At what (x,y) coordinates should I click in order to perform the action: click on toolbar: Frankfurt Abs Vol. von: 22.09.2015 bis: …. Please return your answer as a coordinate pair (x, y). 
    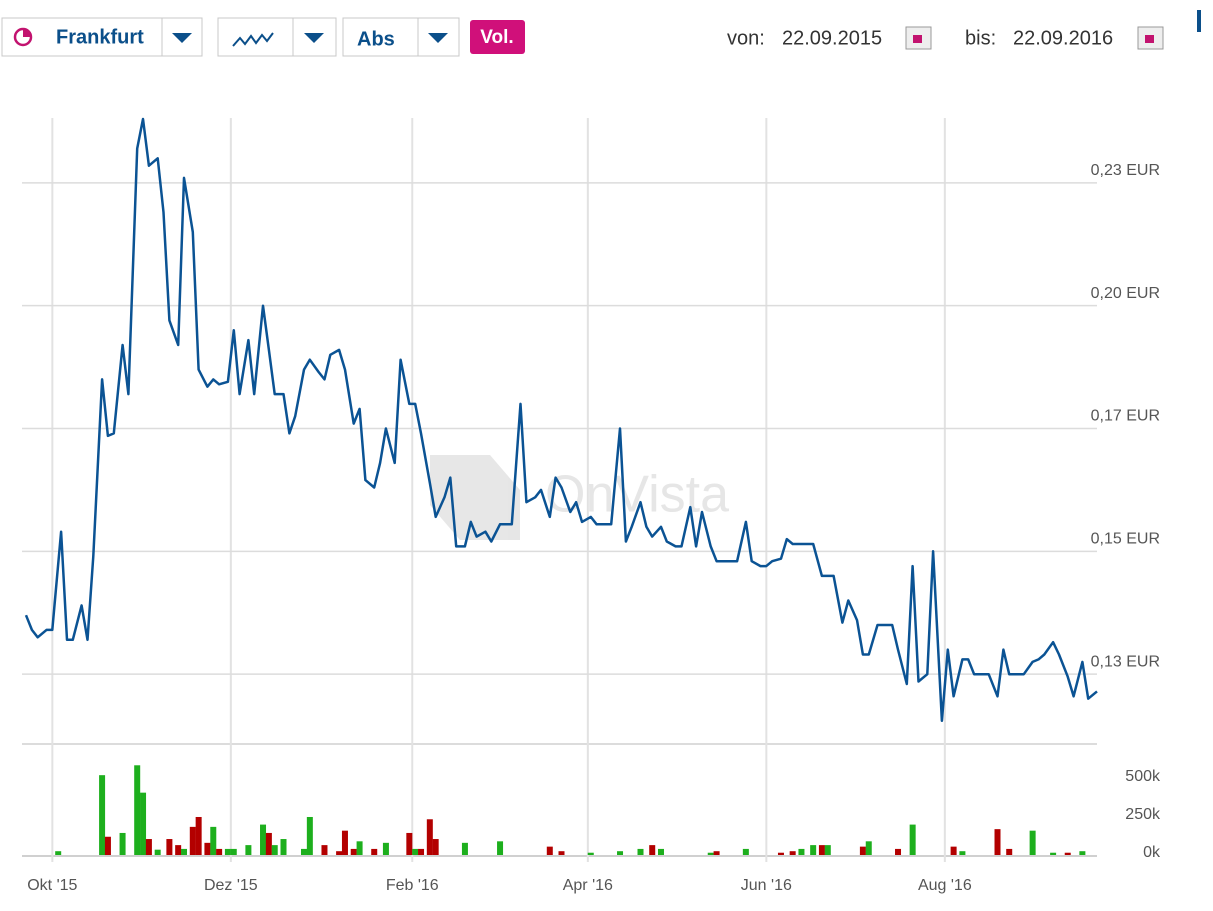
    Looking at the image, I should click on (601, 33).